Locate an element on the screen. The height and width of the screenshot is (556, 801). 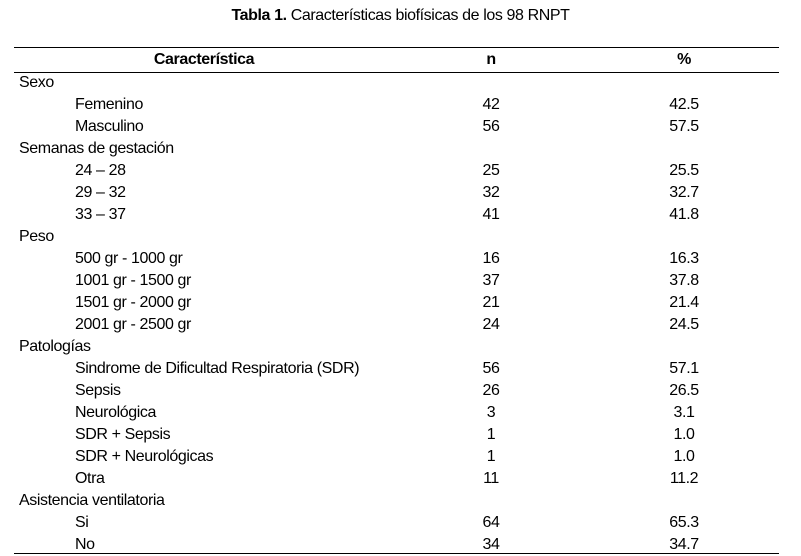
table-group-row: Peso is located at coordinates (400, 237).